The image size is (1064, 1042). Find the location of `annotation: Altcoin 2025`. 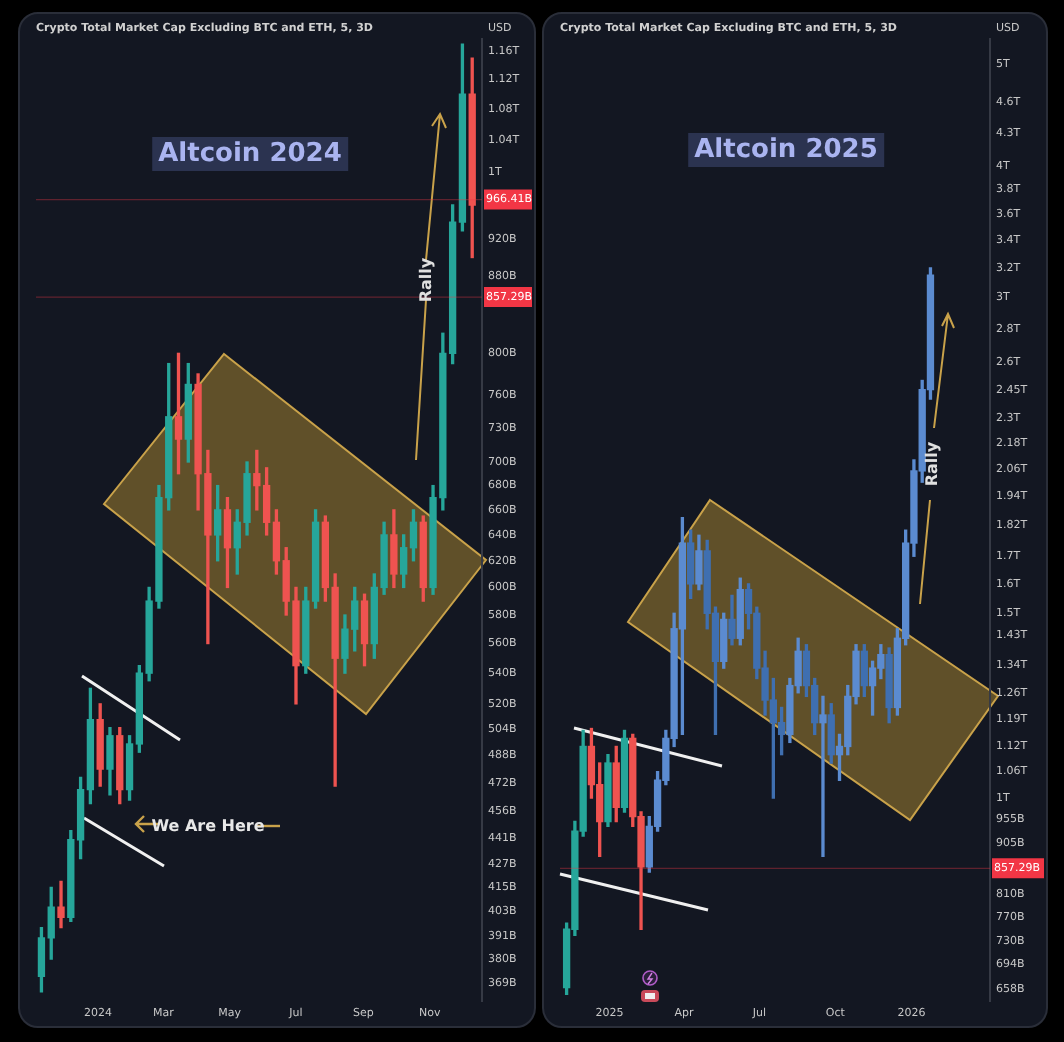

annotation: Altcoin 2025 is located at coordinates (786, 150).